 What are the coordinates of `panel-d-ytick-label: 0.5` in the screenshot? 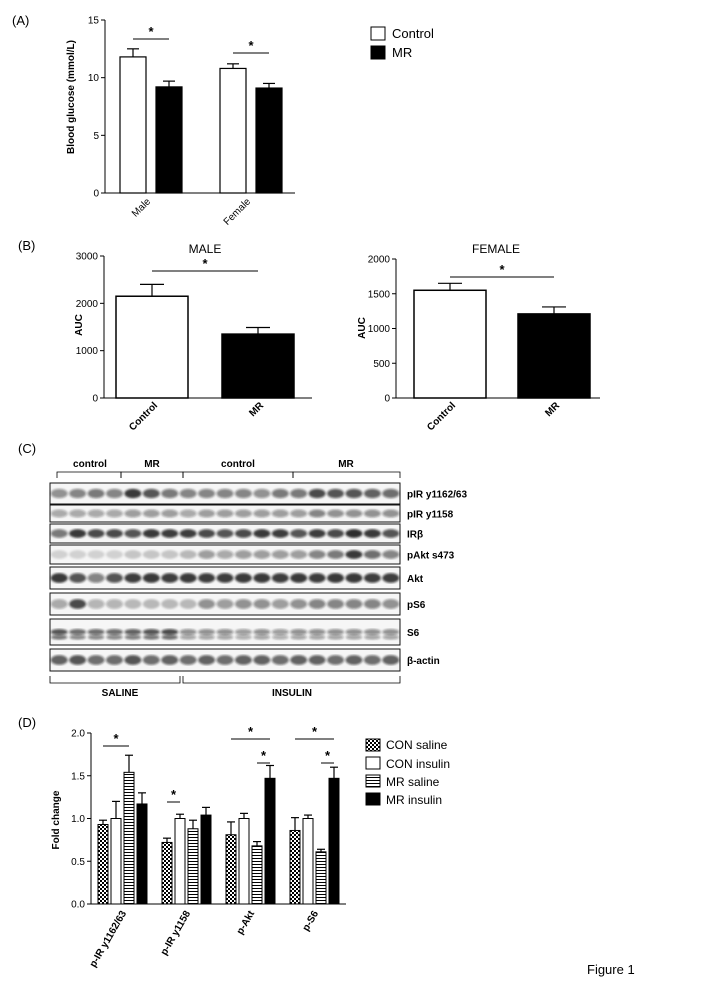 It's located at (78, 862).